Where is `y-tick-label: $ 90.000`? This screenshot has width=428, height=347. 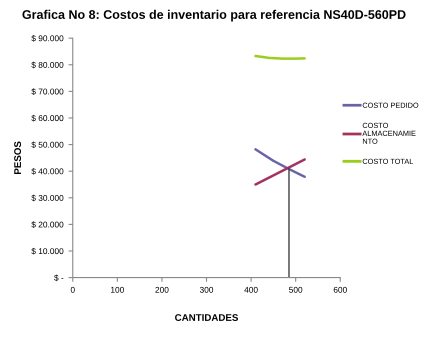
y-tick-label: $ 90.000 is located at coordinates (47, 38).